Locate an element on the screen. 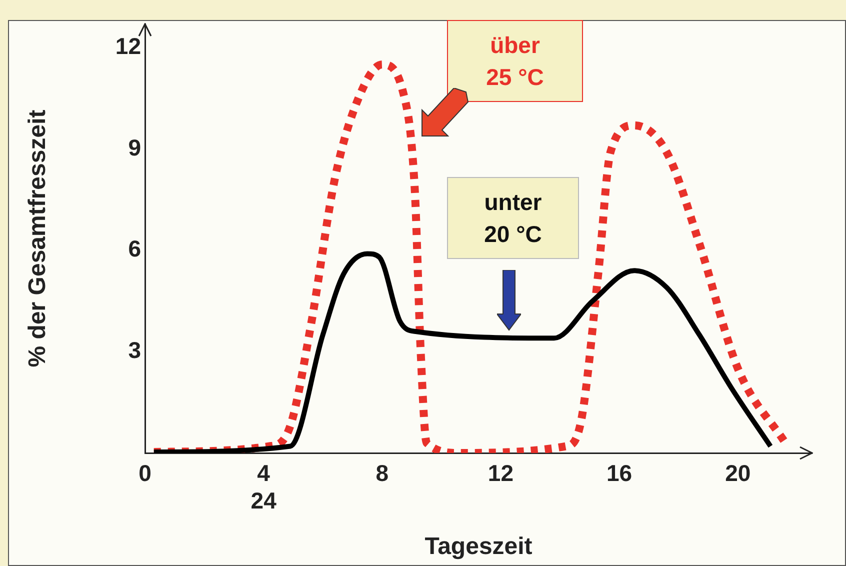 The height and width of the screenshot is (566, 846). x-axis-title: Tageszeit is located at coordinates (478, 546).